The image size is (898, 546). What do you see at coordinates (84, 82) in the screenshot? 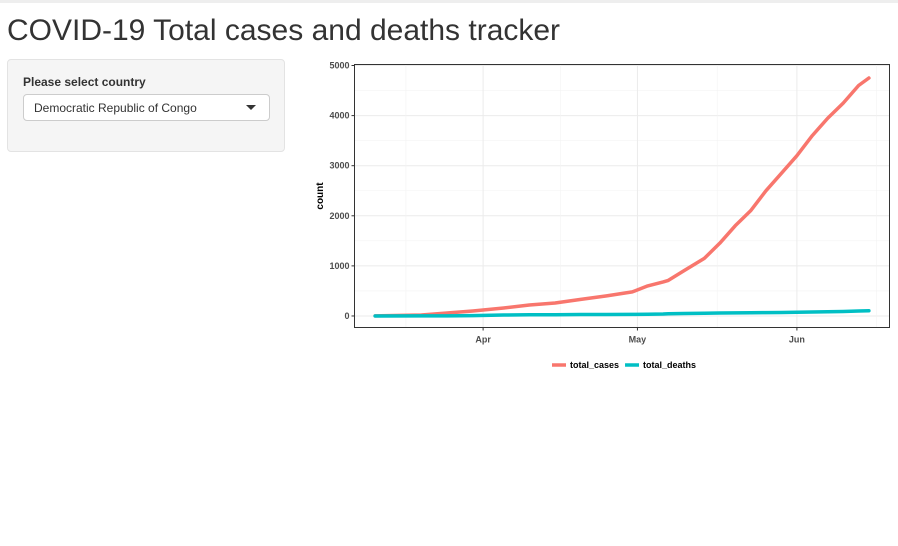
I see `country-select-label: Please select country` at bounding box center [84, 82].